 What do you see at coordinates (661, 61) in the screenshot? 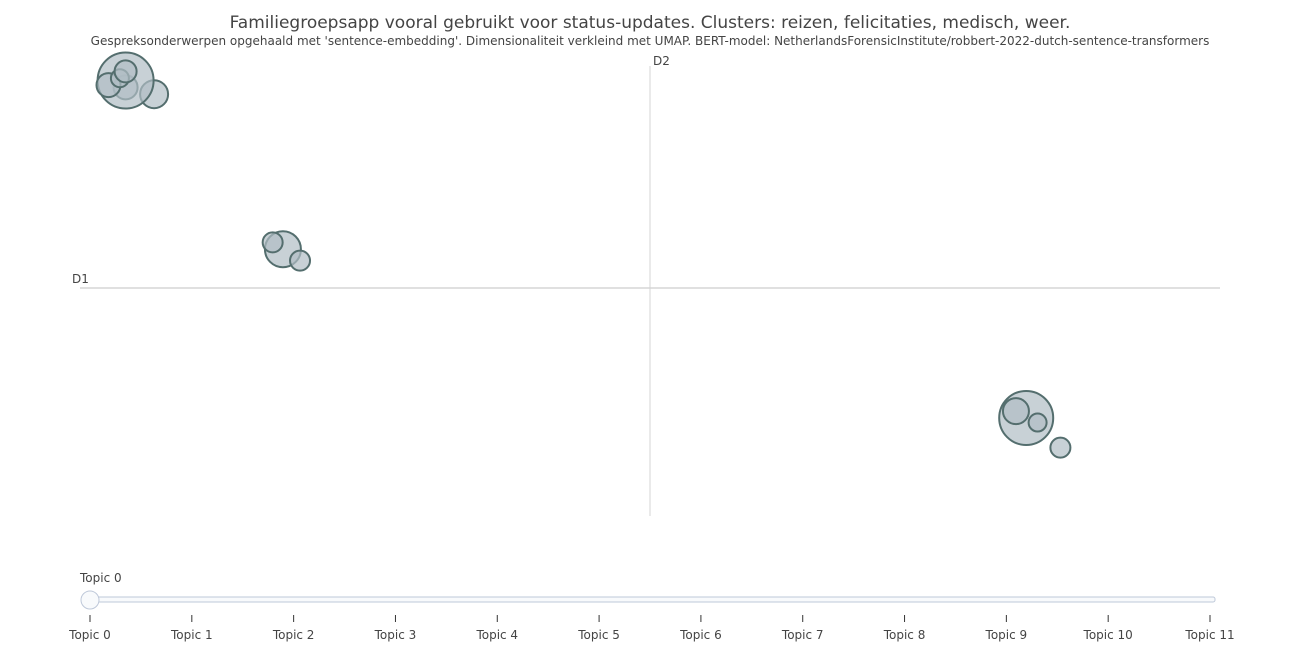
I see `y-axis-label: D2` at bounding box center [661, 61].